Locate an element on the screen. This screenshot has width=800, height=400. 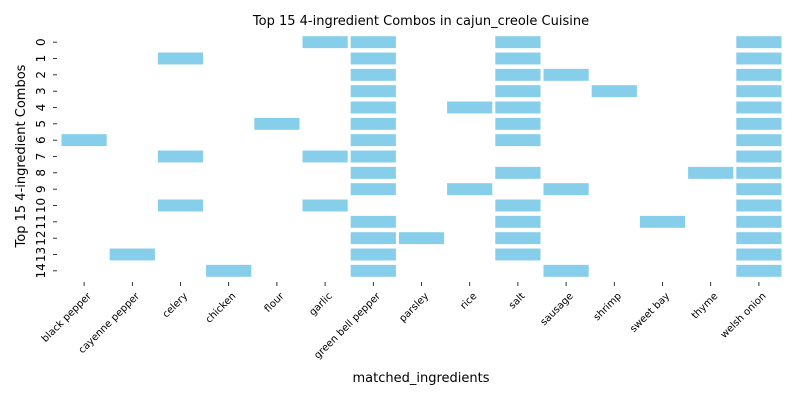
y-tick-label: 0 is located at coordinates (41, 42).